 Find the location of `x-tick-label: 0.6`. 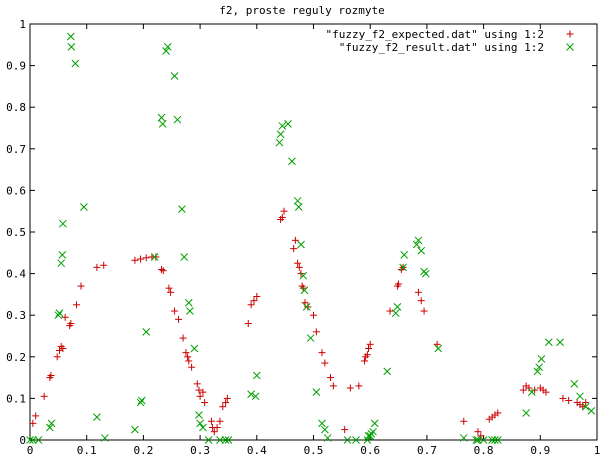

x-tick-label: 0.6 is located at coordinates (370, 450).